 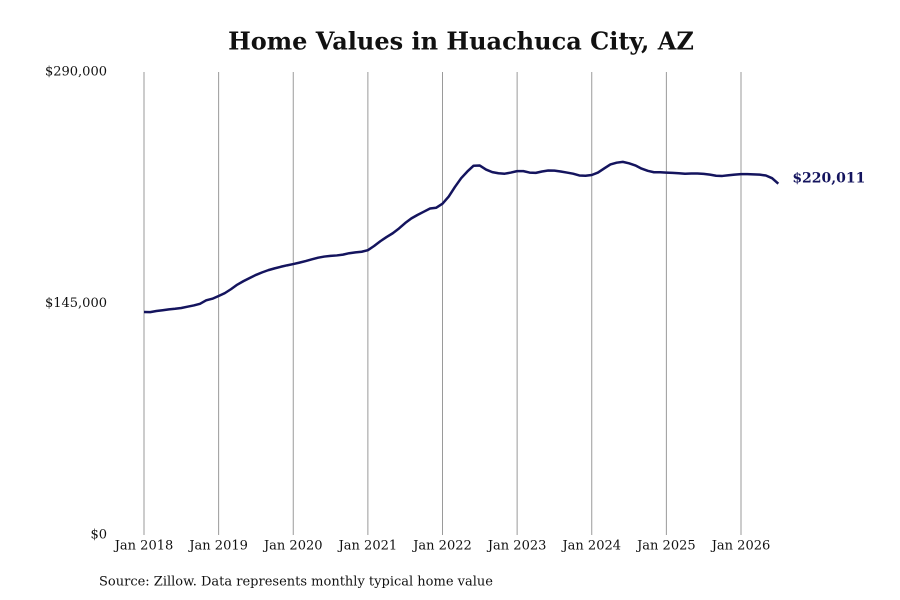 I want to click on chart-title: Home Values in Huachuca City, AZ, so click(x=461, y=41).